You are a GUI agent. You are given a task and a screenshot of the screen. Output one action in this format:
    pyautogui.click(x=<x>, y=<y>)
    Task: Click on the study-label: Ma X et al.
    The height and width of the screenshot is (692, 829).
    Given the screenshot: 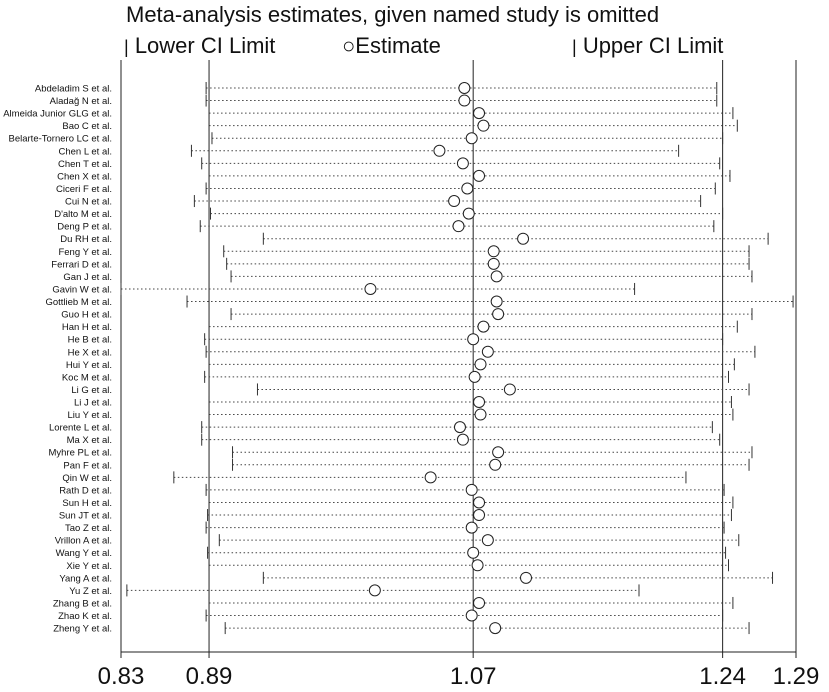 What is the action you would take?
    pyautogui.click(x=89, y=440)
    